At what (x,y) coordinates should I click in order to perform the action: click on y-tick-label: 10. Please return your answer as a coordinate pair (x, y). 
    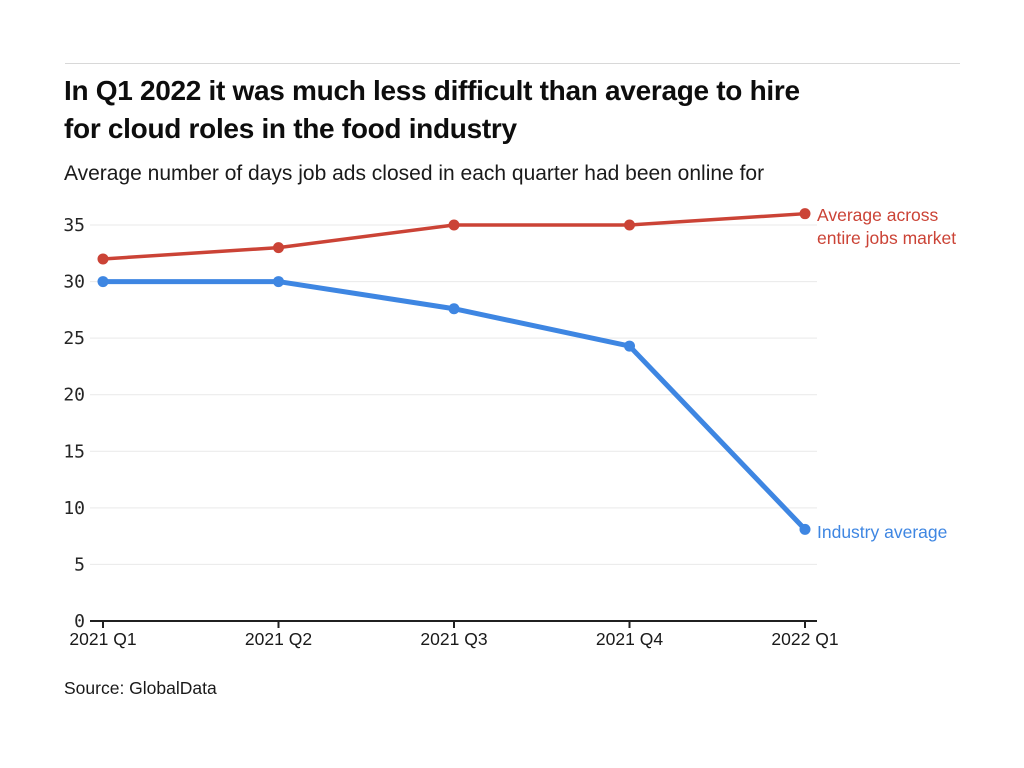
    Looking at the image, I should click on (74, 508).